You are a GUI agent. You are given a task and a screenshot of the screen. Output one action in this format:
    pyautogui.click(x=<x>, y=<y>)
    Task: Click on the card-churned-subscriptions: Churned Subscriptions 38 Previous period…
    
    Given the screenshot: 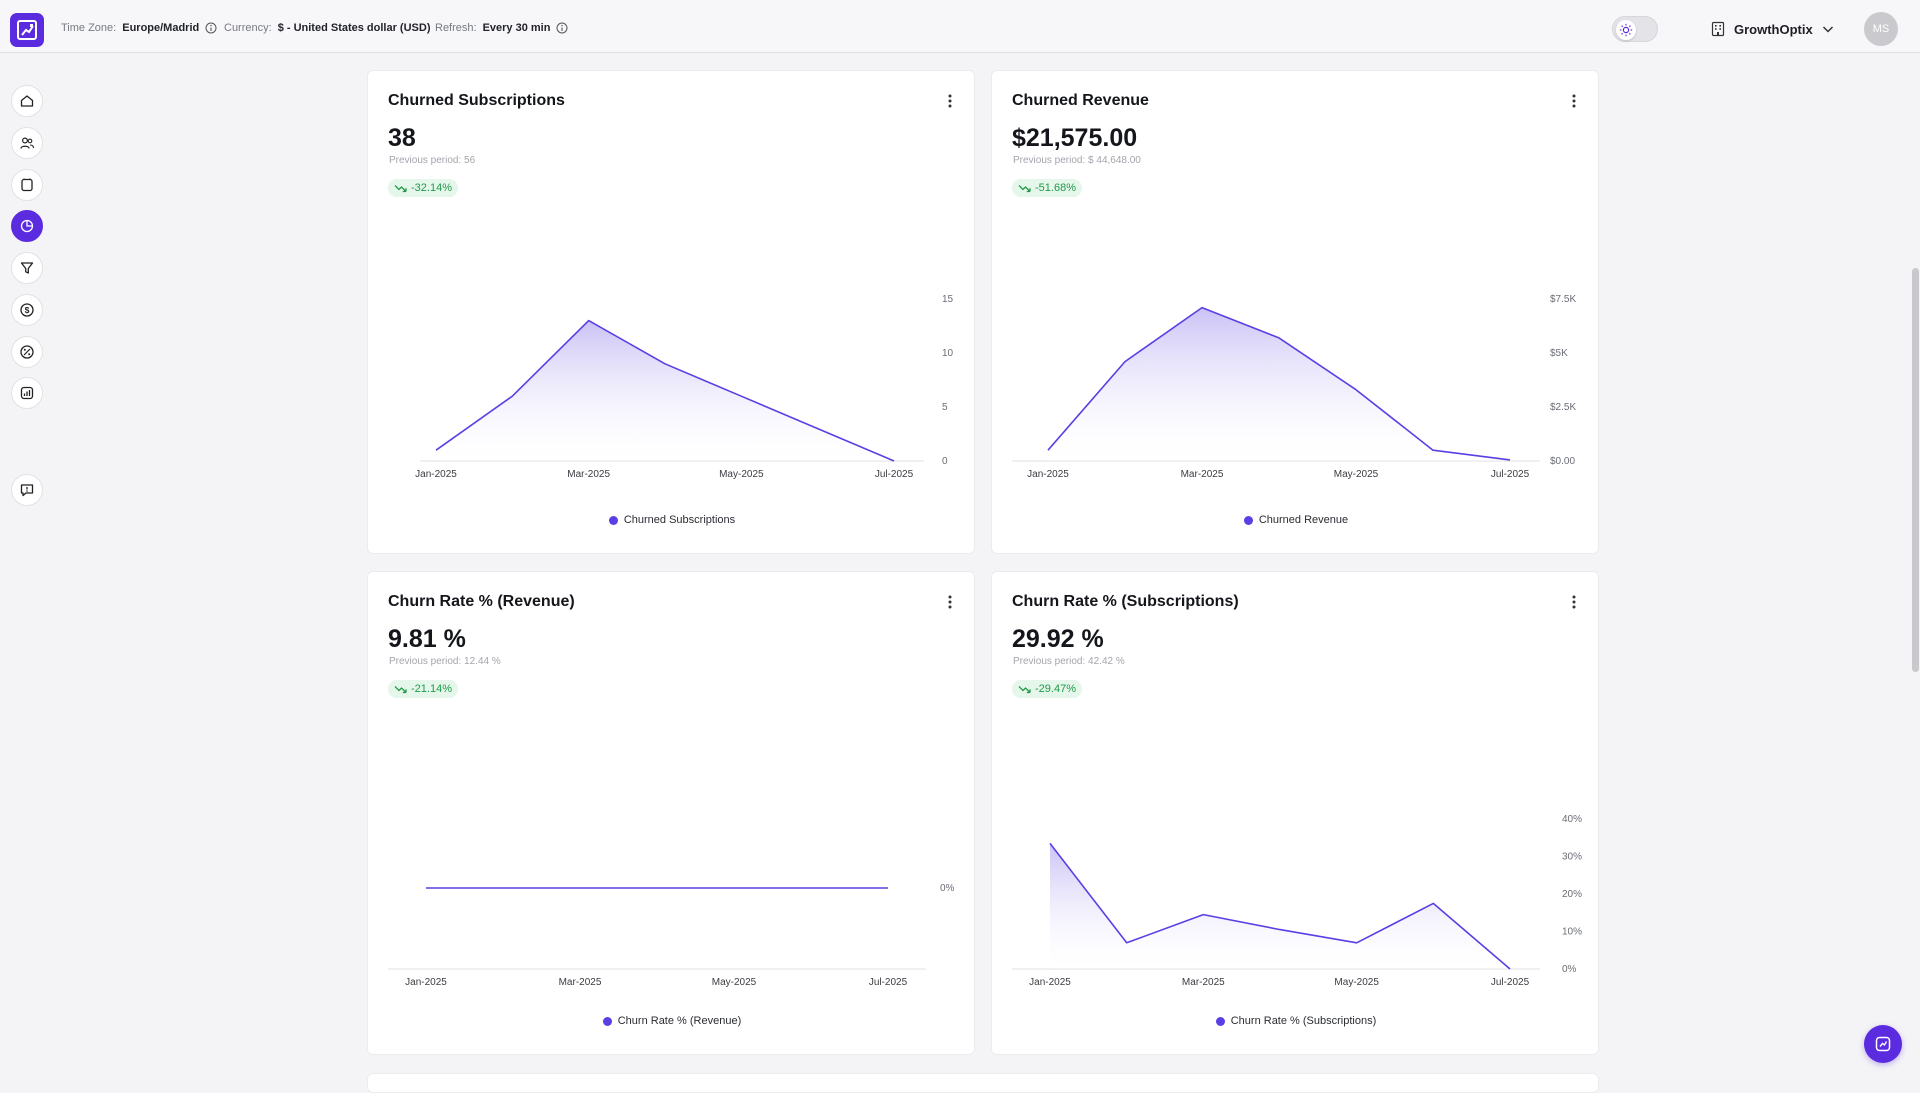 What is the action you would take?
    pyautogui.click(x=671, y=312)
    